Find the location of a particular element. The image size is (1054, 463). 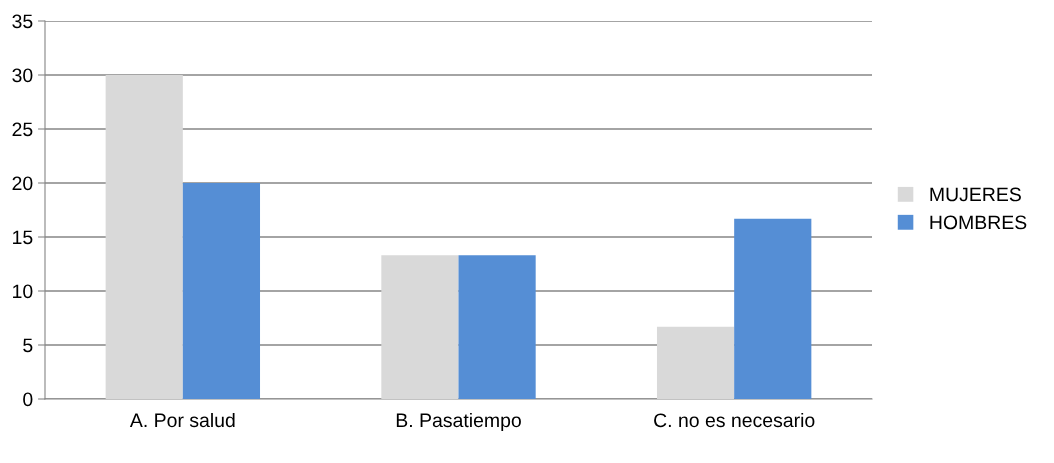

y-tick-label: 30 is located at coordinates (22, 75).